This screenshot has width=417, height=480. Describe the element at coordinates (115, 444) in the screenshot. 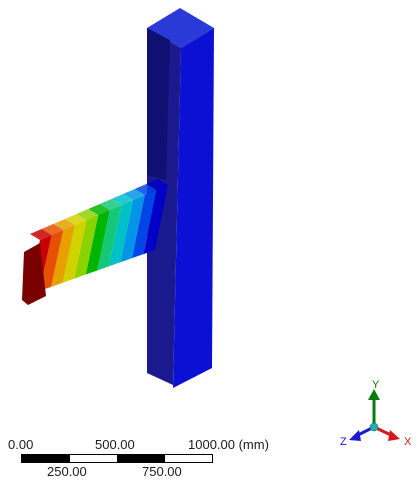

I see `scale-label-500: 500.00` at that location.